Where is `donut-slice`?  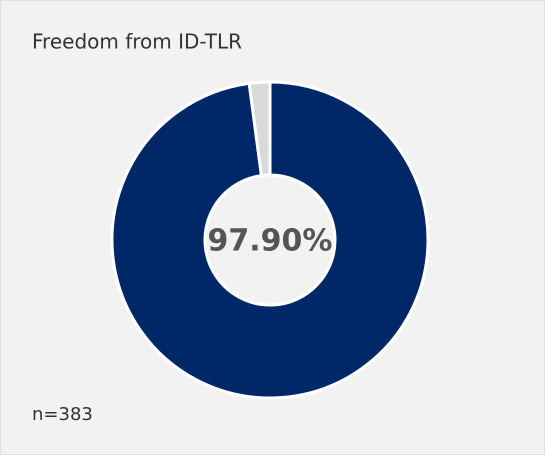
donut-slice is located at coordinates (259, 129).